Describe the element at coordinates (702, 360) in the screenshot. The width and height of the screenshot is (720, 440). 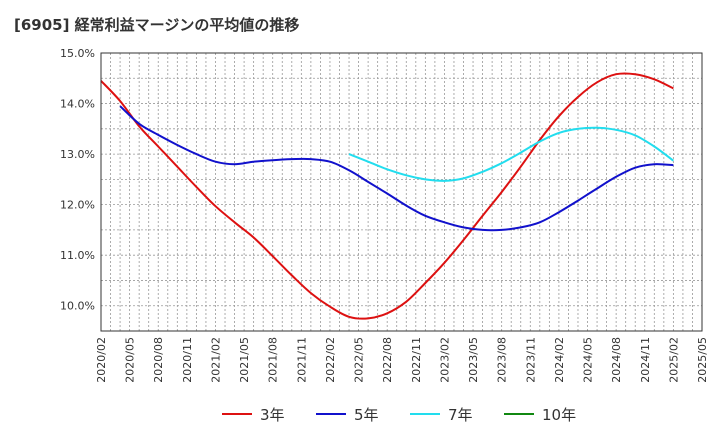
I see `x-tick-label: 2025/05` at that location.